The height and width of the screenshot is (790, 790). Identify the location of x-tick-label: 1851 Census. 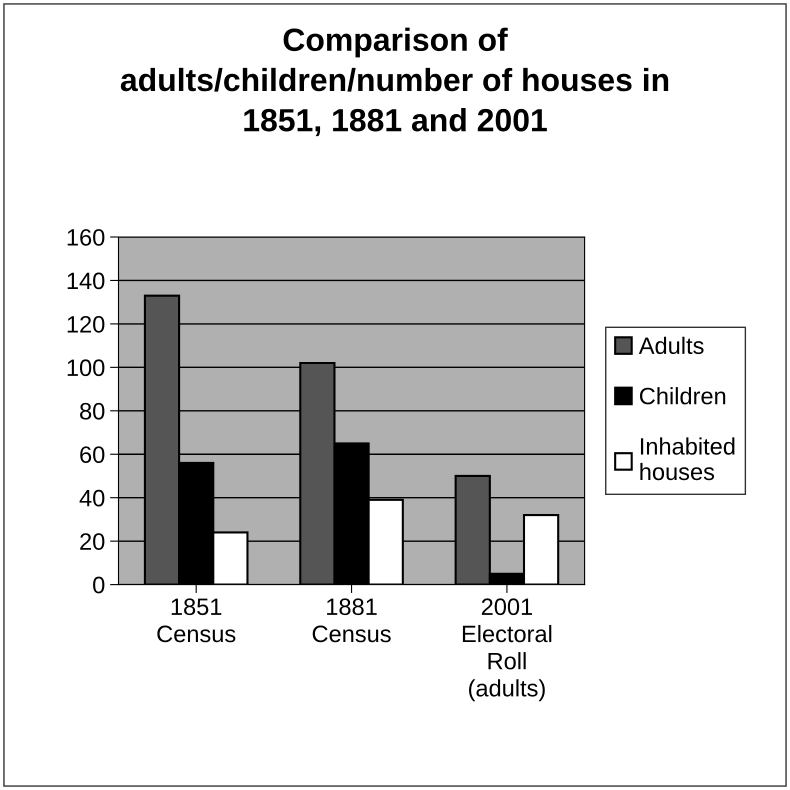
(196, 620).